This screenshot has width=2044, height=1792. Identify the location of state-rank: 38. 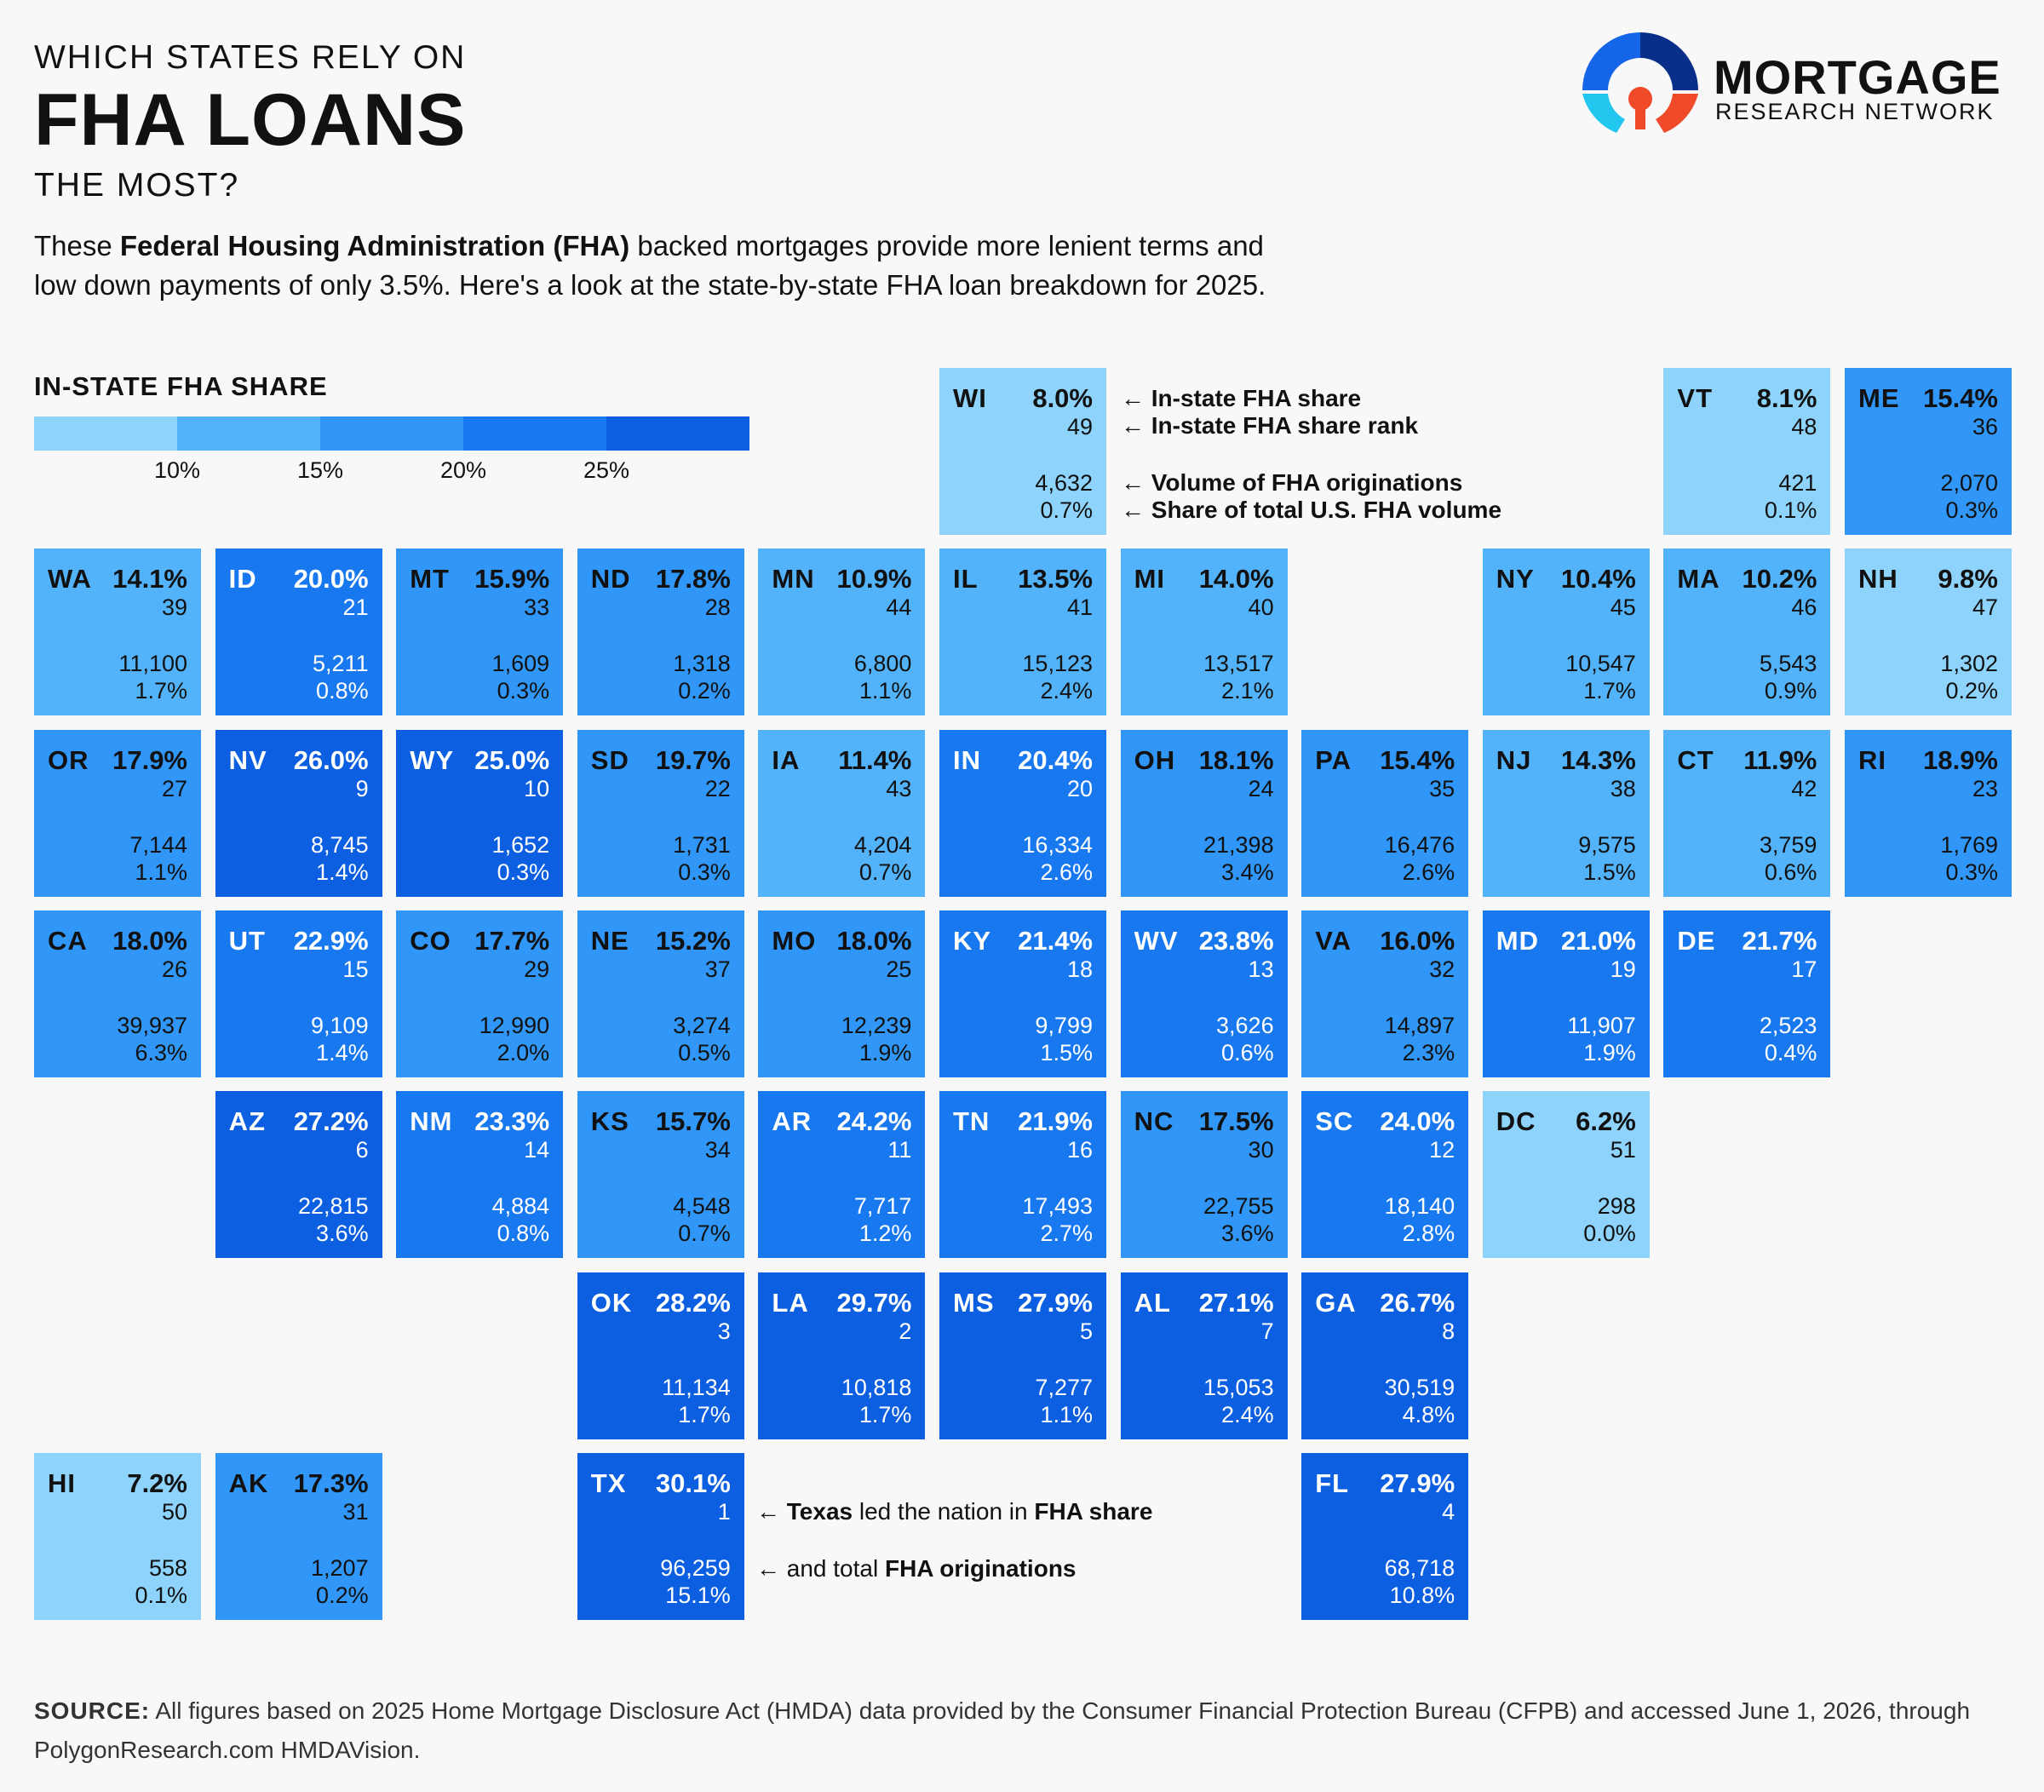
(1623, 788).